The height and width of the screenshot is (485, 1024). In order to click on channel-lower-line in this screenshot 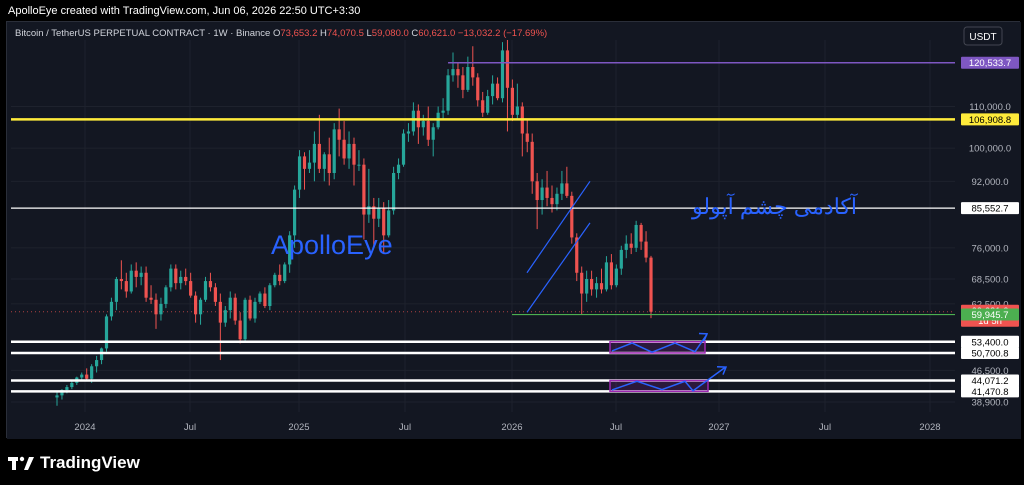, I will do `click(558, 267)`.